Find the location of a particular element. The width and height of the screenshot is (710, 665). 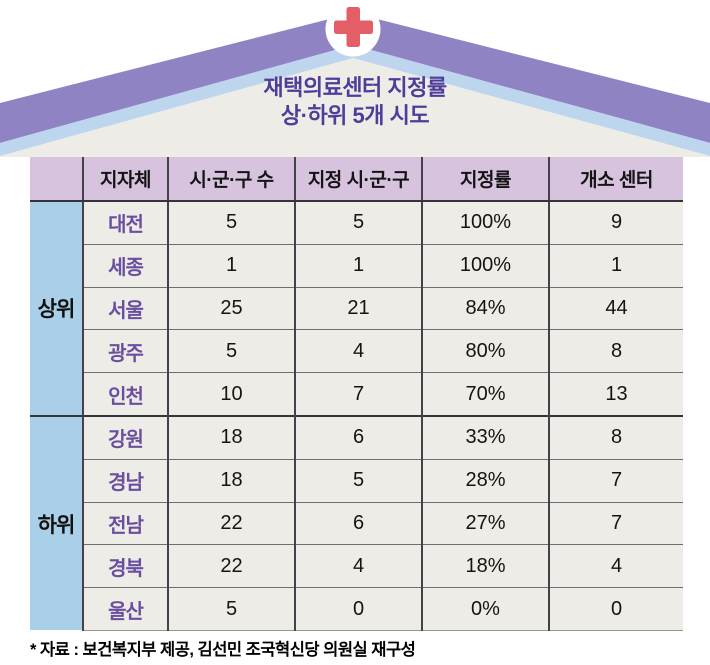

group-label-cell: 하위 is located at coordinates (56, 522).